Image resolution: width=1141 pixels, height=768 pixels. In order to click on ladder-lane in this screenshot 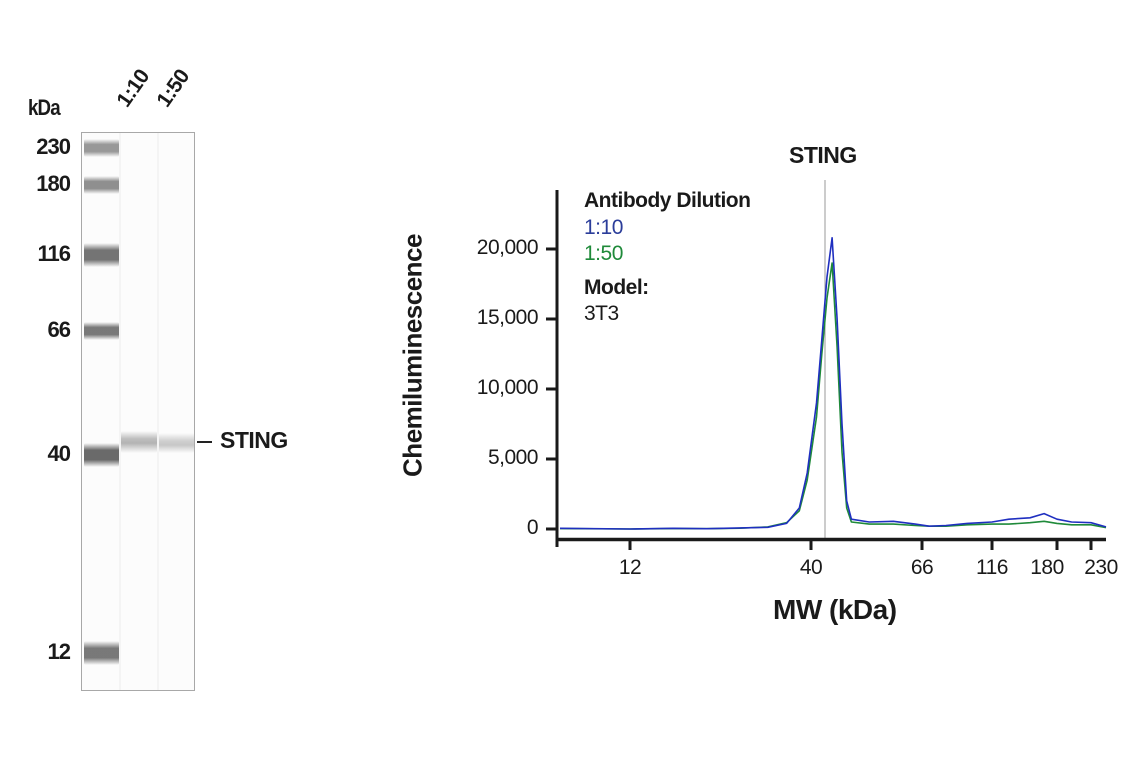, I will do `click(101, 411)`.